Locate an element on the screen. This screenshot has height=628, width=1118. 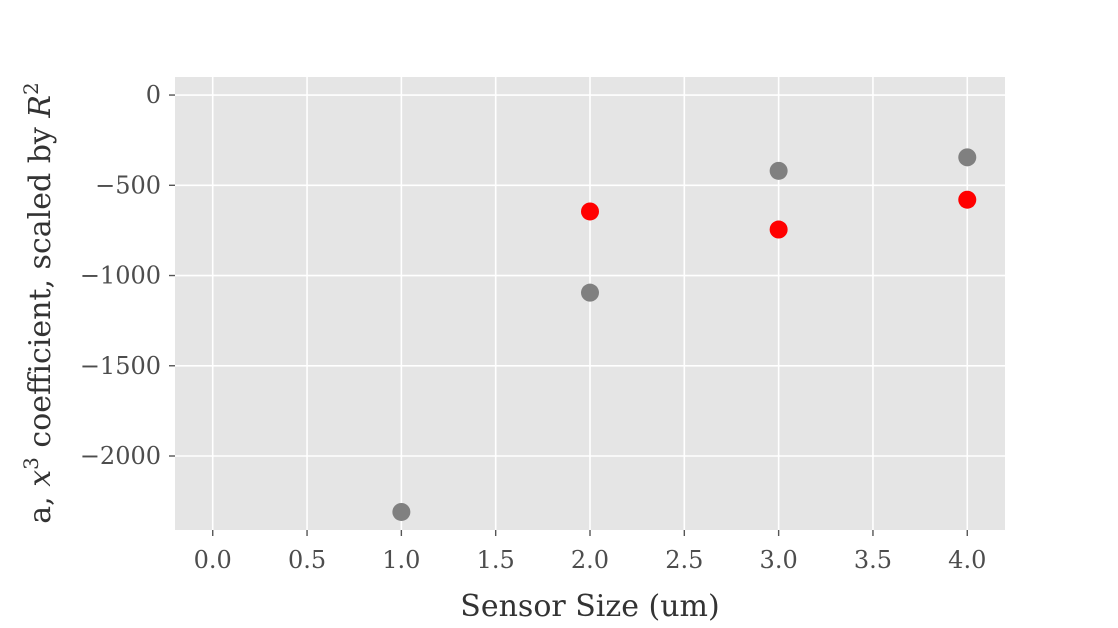
x-tick-label: 4.0 is located at coordinates (967, 560).